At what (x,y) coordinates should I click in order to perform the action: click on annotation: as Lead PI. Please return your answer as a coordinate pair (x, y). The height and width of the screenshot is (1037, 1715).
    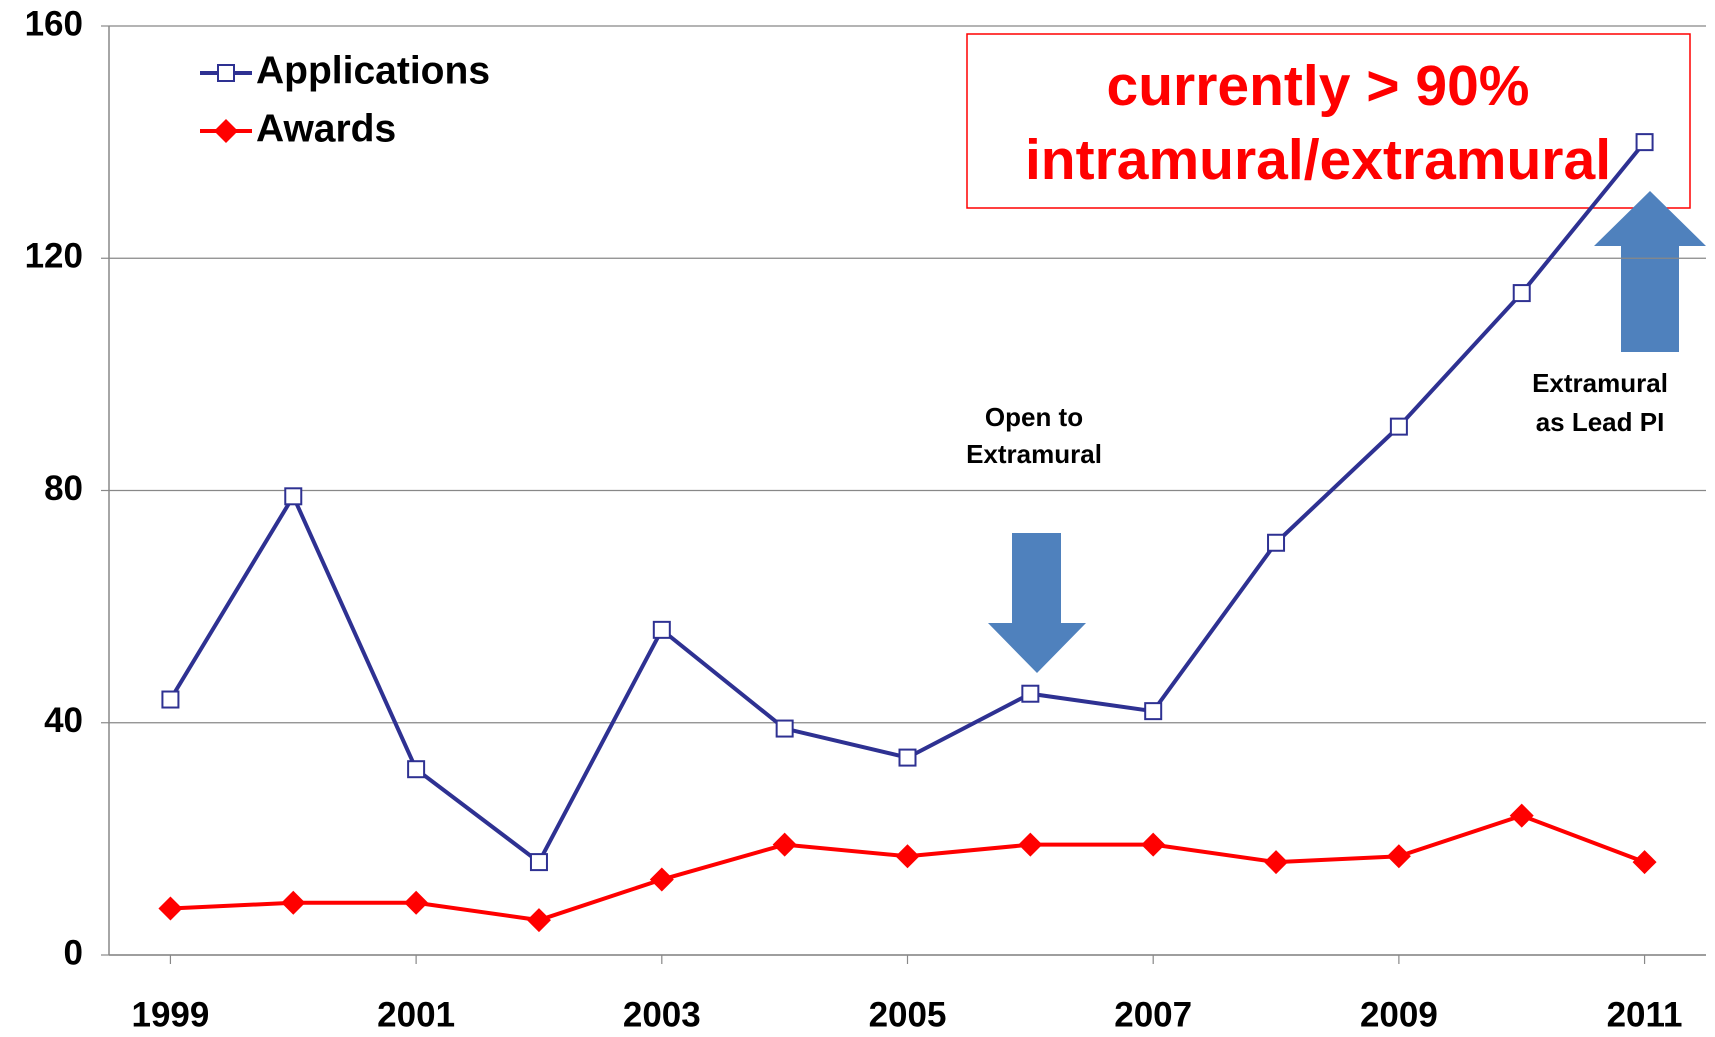
    Looking at the image, I should click on (1600, 422).